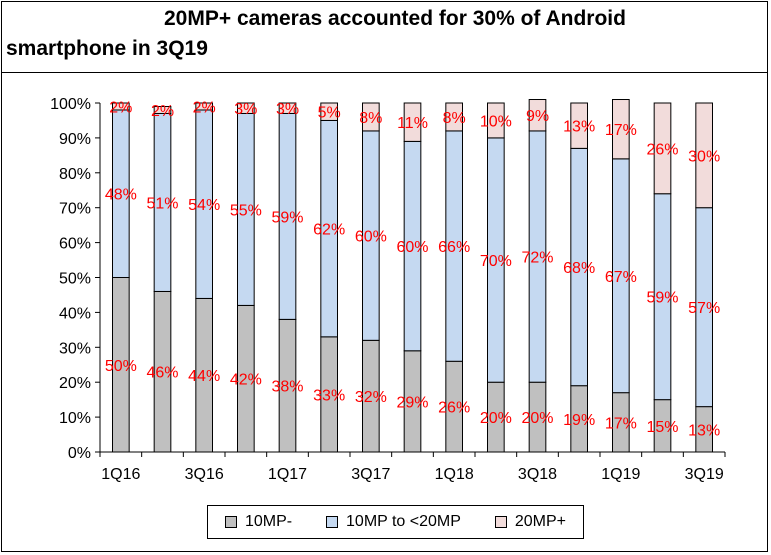 The height and width of the screenshot is (555, 771). I want to click on data-label: 70%, so click(496, 261).